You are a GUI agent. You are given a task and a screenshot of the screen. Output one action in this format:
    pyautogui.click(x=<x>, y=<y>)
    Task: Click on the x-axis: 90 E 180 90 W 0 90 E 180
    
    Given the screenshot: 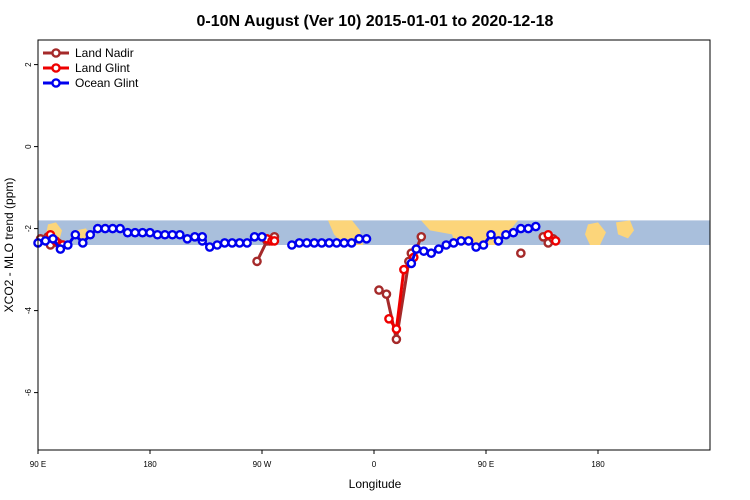 What is the action you would take?
    pyautogui.click(x=317, y=459)
    